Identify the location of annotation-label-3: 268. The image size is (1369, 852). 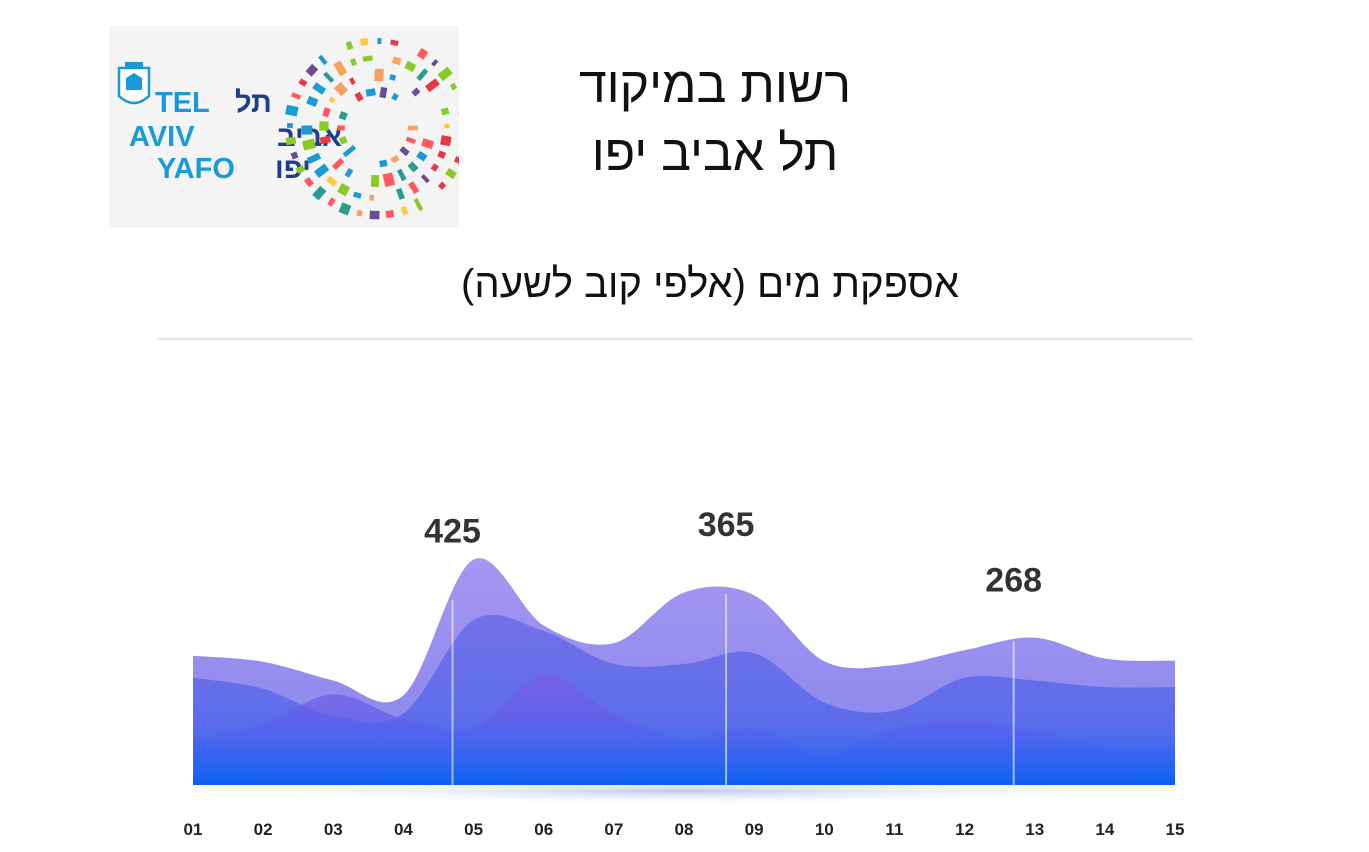
(1013, 580).